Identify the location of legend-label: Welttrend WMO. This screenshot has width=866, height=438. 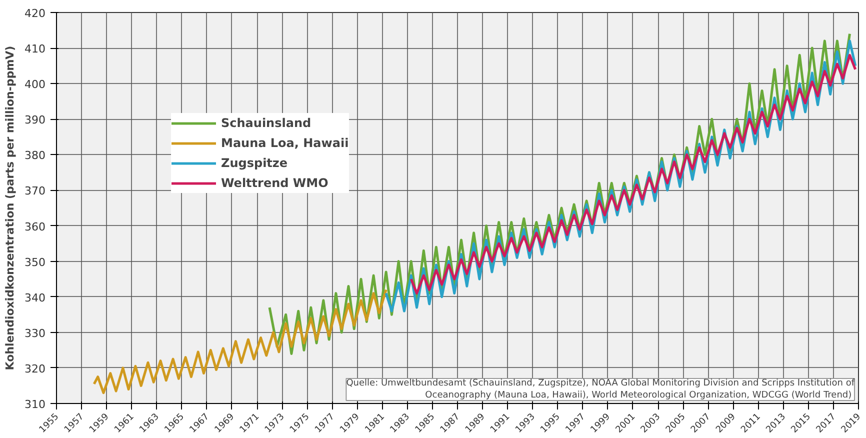
(274, 183).